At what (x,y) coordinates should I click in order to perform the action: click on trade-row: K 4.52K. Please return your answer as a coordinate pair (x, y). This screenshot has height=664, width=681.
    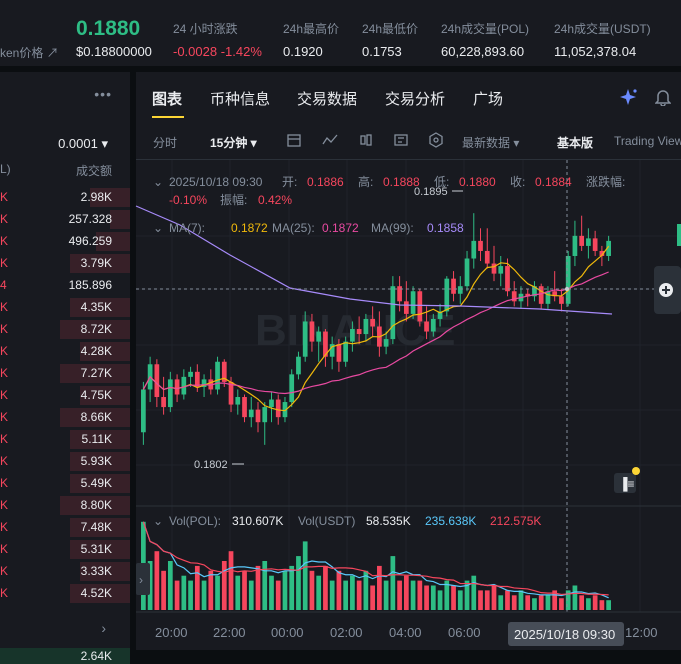
    Looking at the image, I should click on (65, 593).